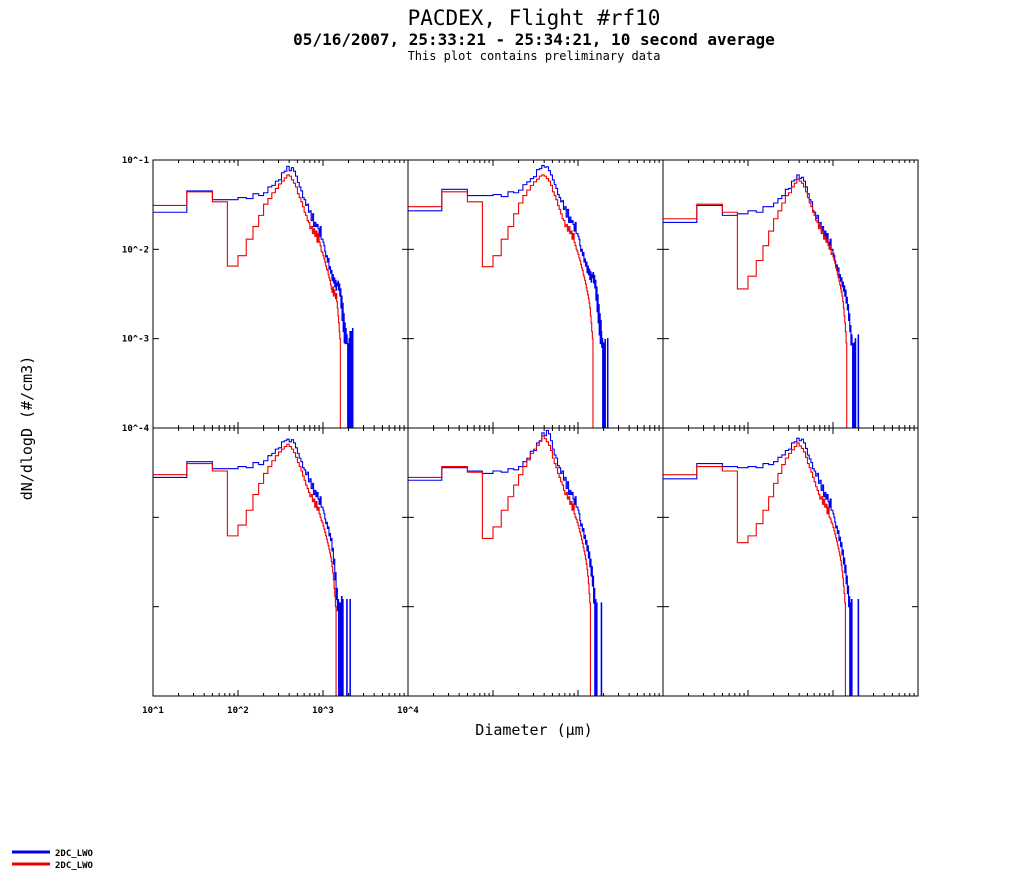 The height and width of the screenshot is (876, 1022). What do you see at coordinates (27, 428) in the screenshot?
I see `y-axis-label: dN/dlogD (#/cm3)` at bounding box center [27, 428].